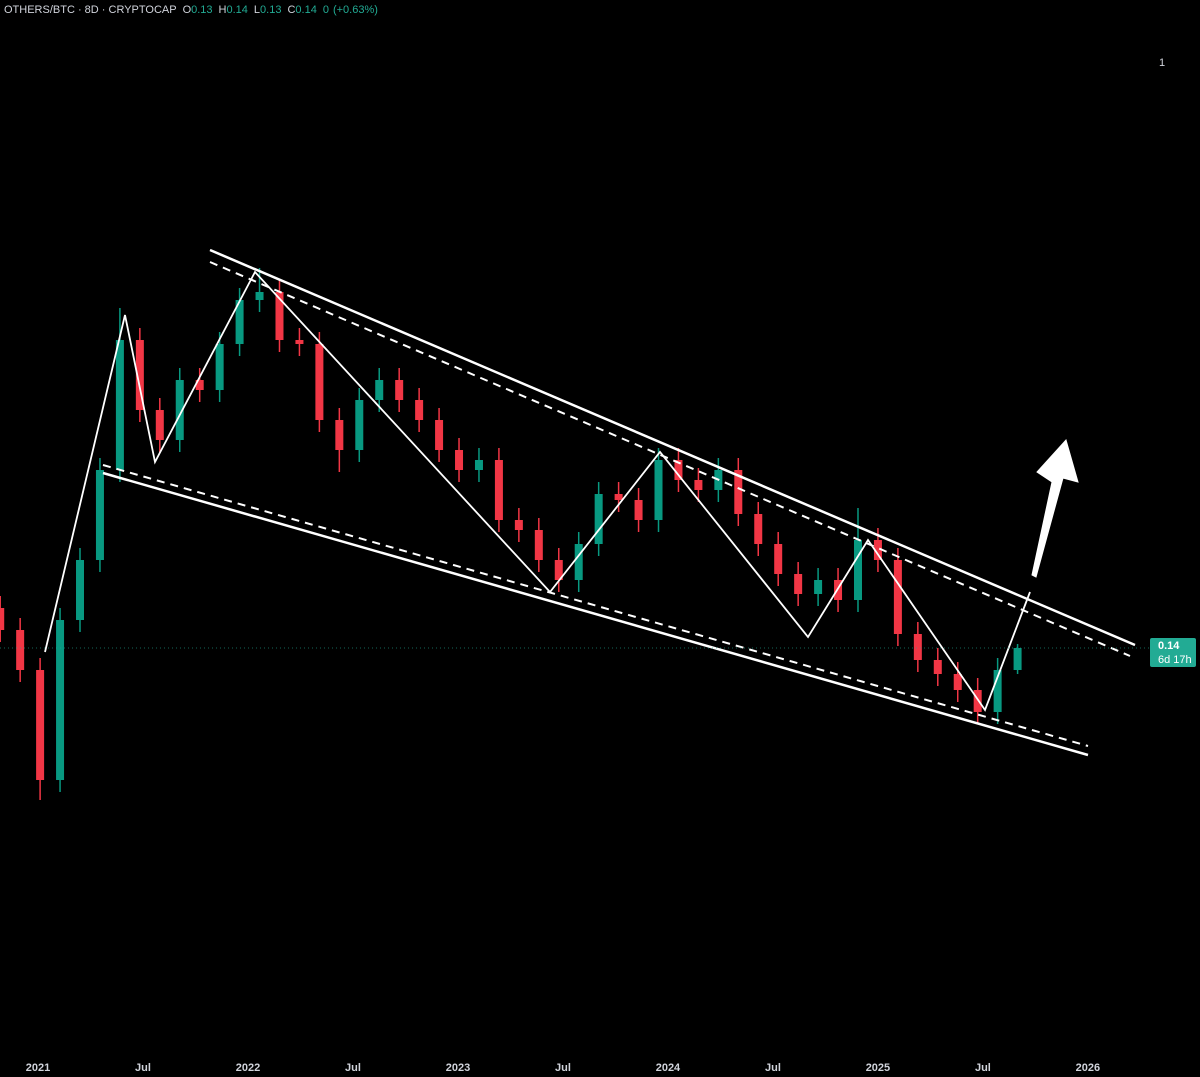  I want to click on x-tick-label: 2026, so click(1088, 1068).